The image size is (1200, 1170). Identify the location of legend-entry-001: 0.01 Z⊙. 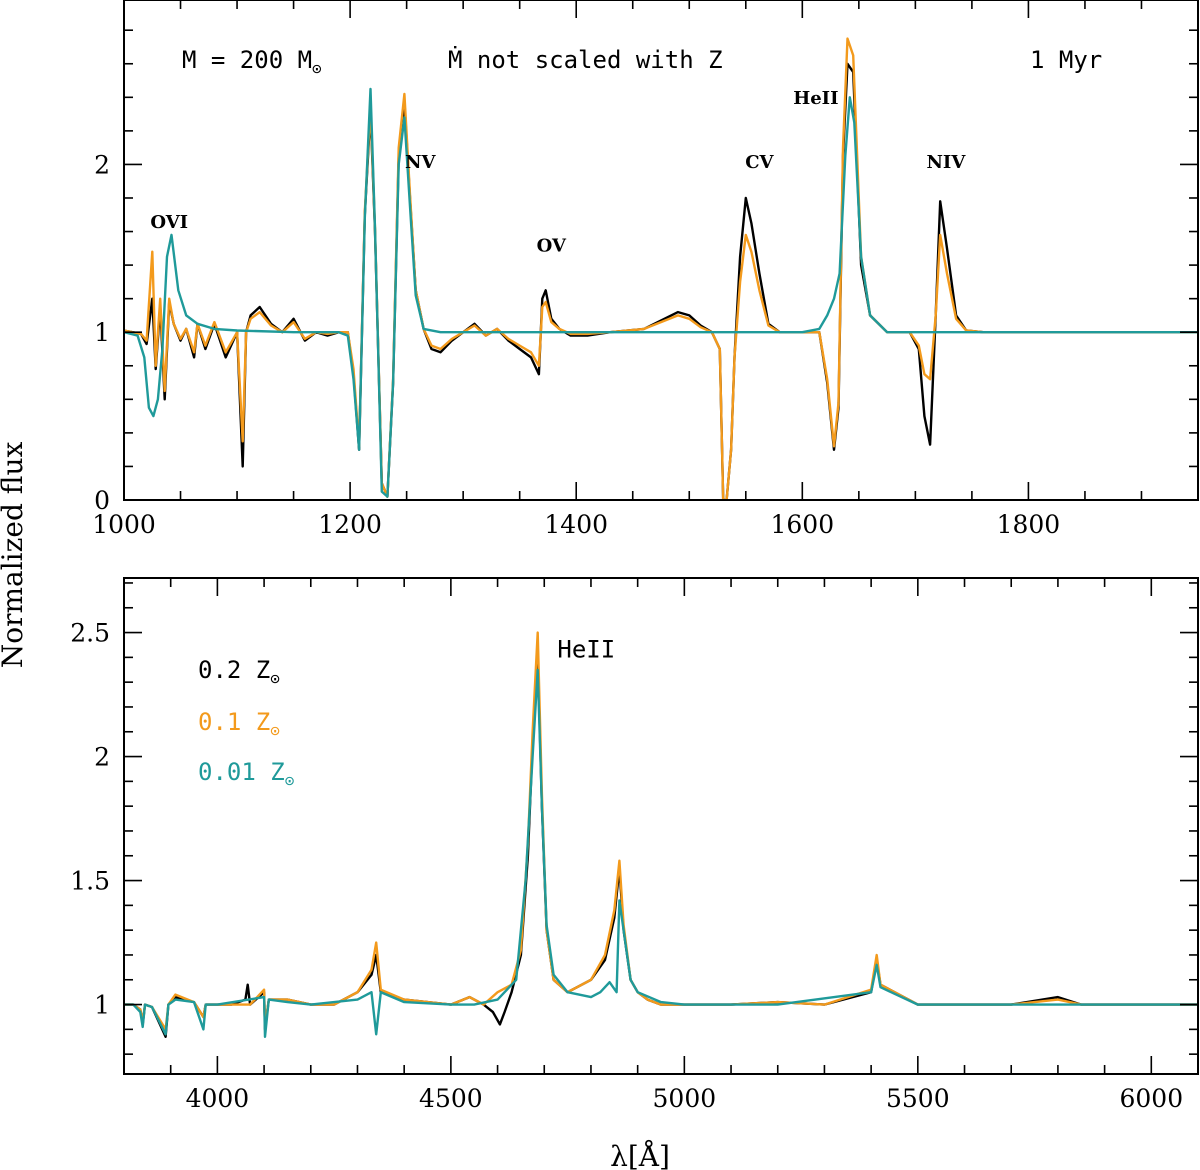
(246, 774).